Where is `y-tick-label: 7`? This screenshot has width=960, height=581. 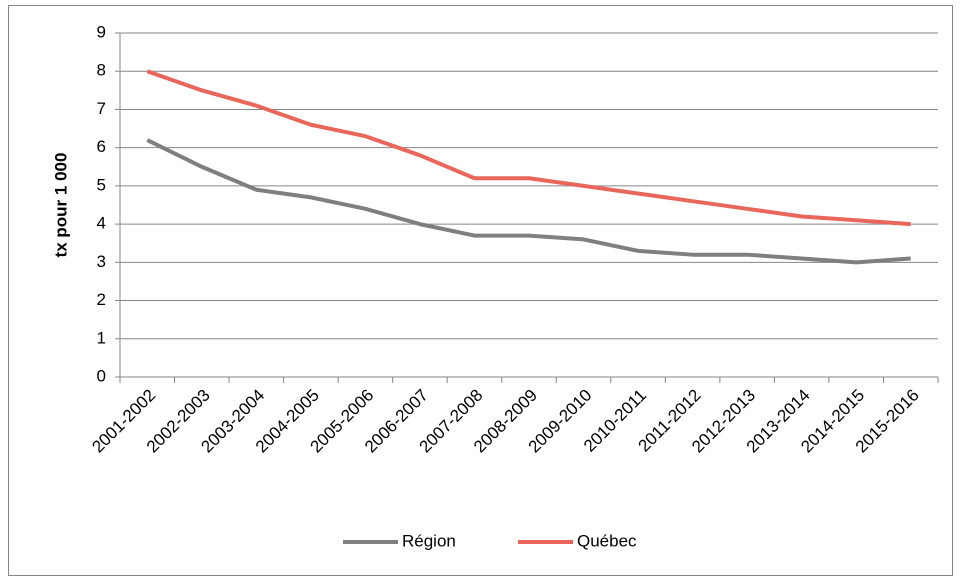
y-tick-label: 7 is located at coordinates (101, 108).